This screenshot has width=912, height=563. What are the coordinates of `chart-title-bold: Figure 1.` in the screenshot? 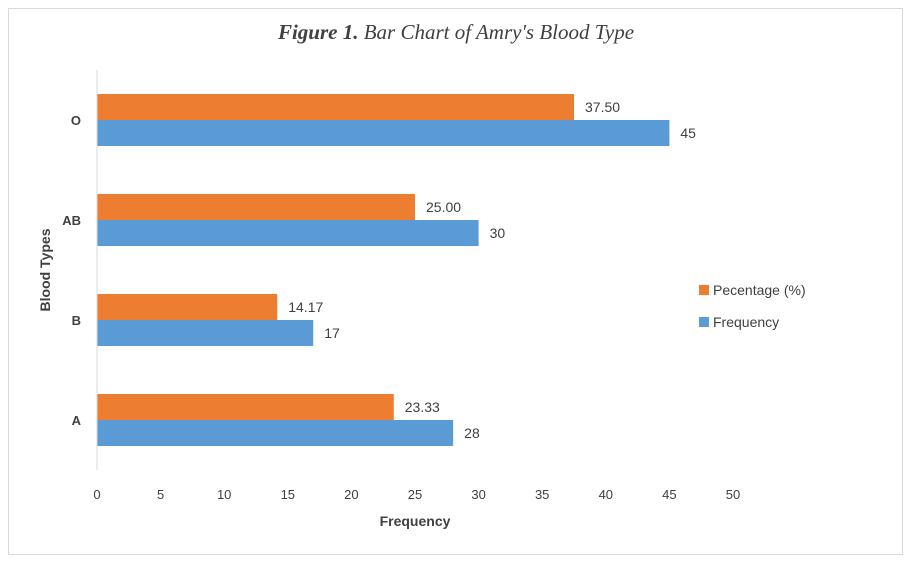 It's located at (318, 32).